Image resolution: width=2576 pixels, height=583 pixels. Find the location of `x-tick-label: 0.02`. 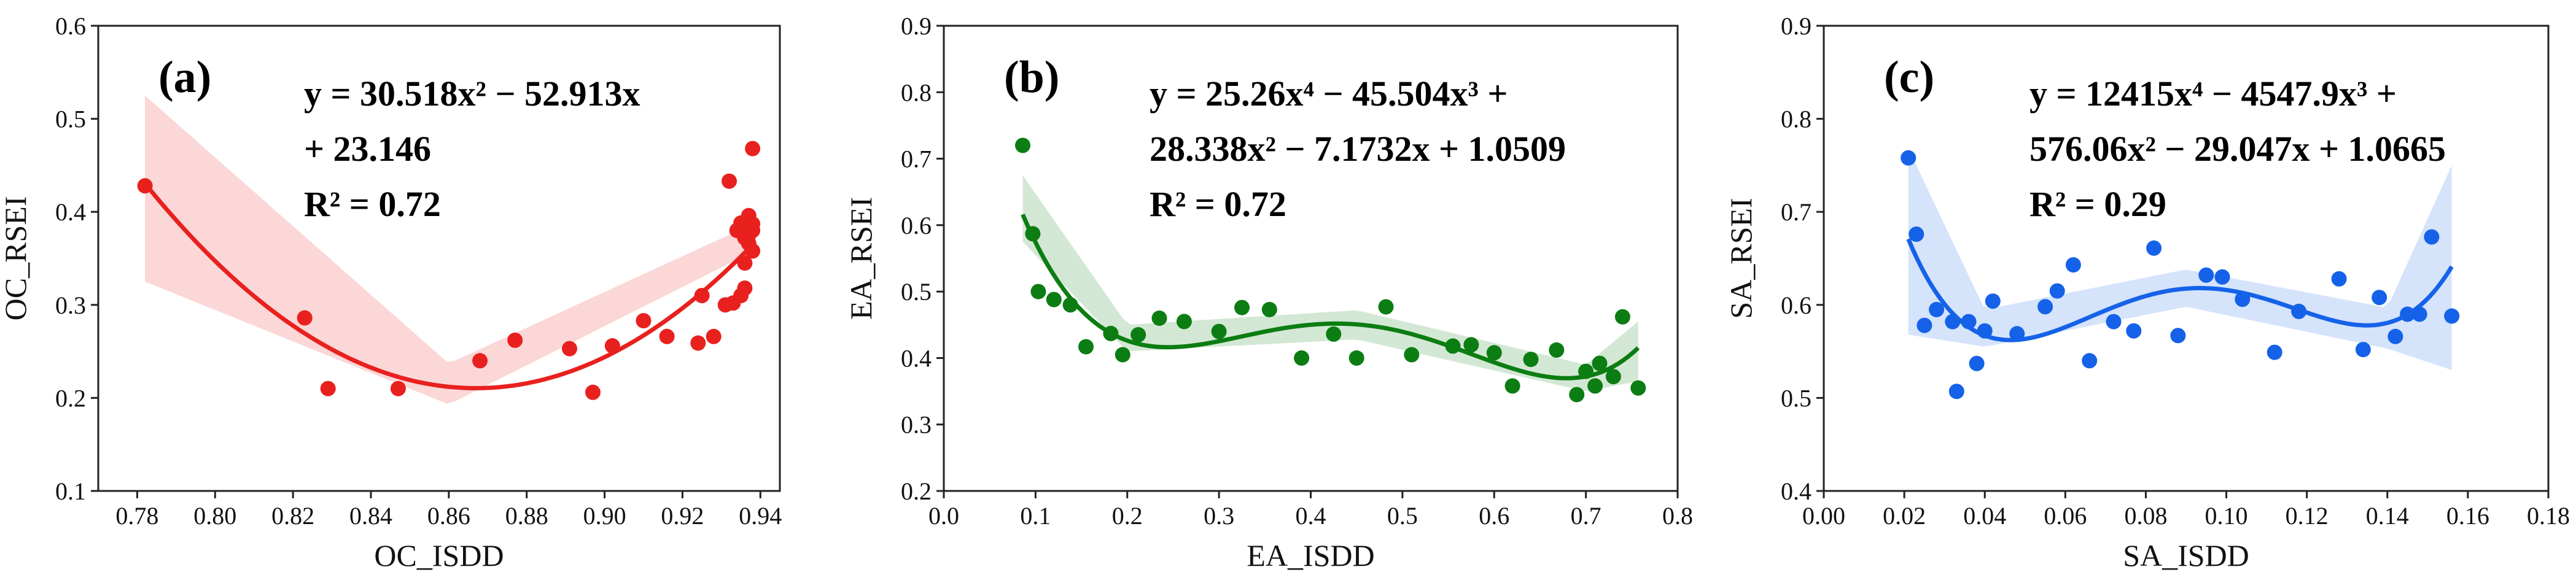

x-tick-label: 0.02 is located at coordinates (1904, 516).